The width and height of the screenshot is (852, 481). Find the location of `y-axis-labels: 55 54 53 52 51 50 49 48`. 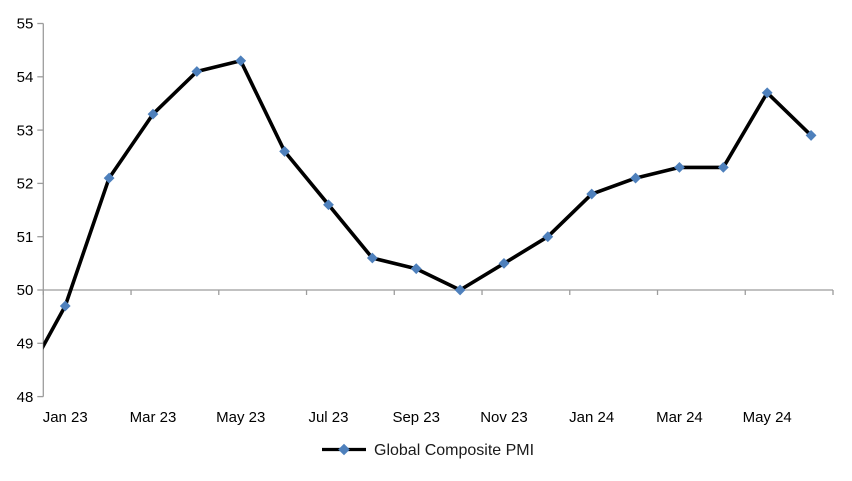

y-axis-labels: 55 54 53 52 51 50 49 48 is located at coordinates (25, 211).